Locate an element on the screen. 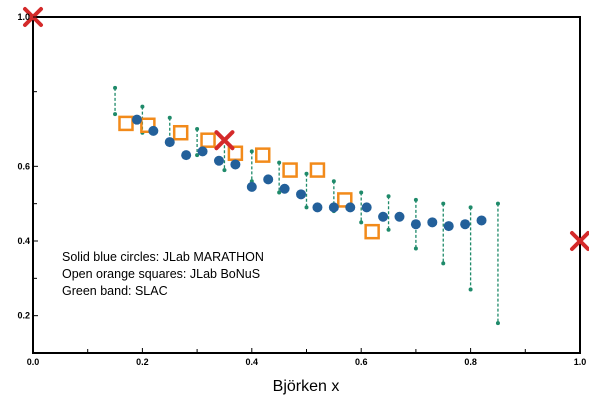 The height and width of the screenshot is (401, 589). x-tick-label: 1.0 is located at coordinates (580, 362).